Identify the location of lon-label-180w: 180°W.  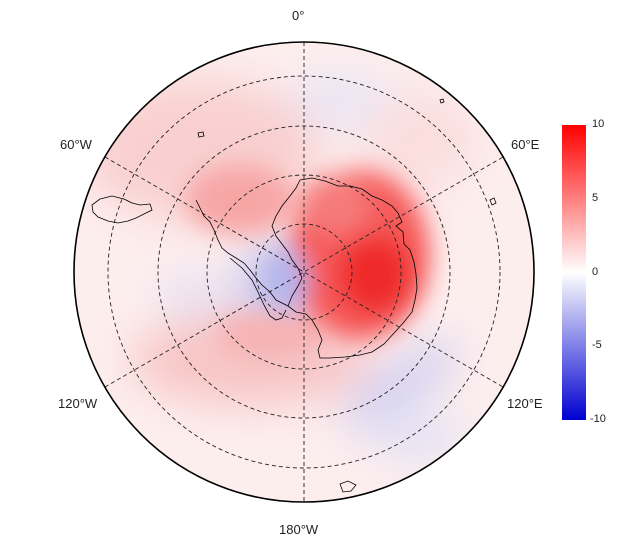
(299, 529).